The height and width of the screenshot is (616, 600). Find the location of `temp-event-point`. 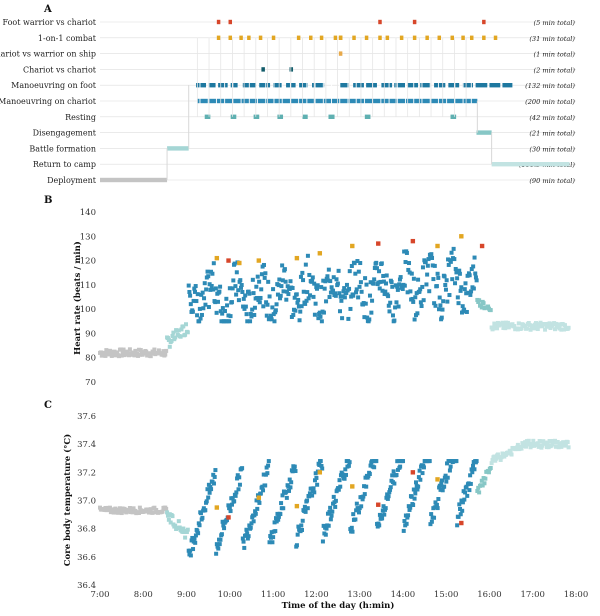

temp-event-point is located at coordinates (378, 504).